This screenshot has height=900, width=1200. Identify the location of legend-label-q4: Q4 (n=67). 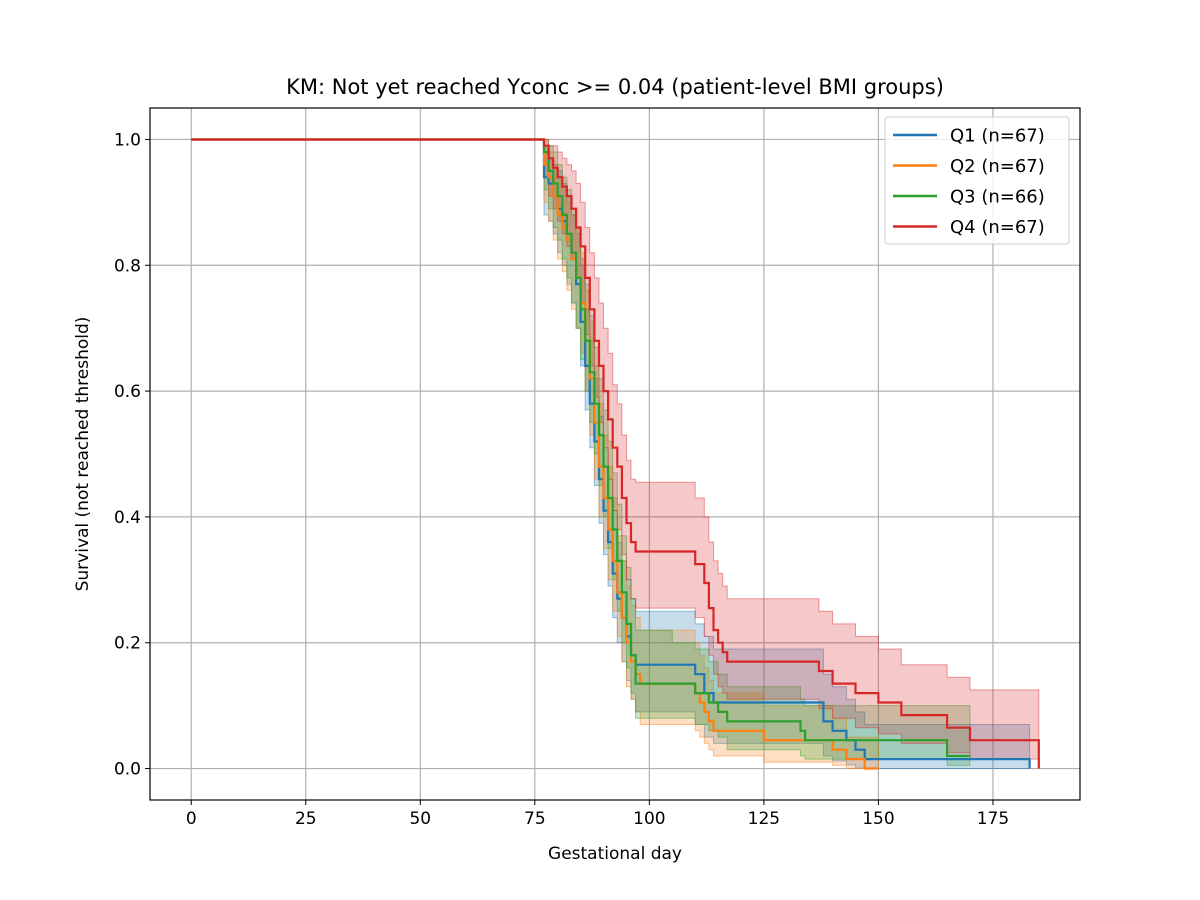
(997, 227).